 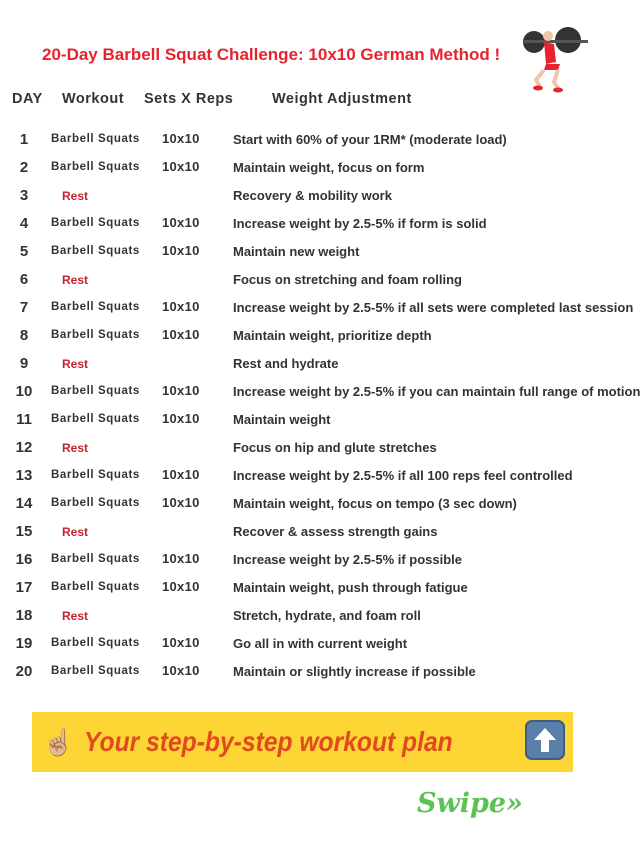 I want to click on table-row: 12 Rest Focus on hip and glute stretches, so click(x=320, y=453).